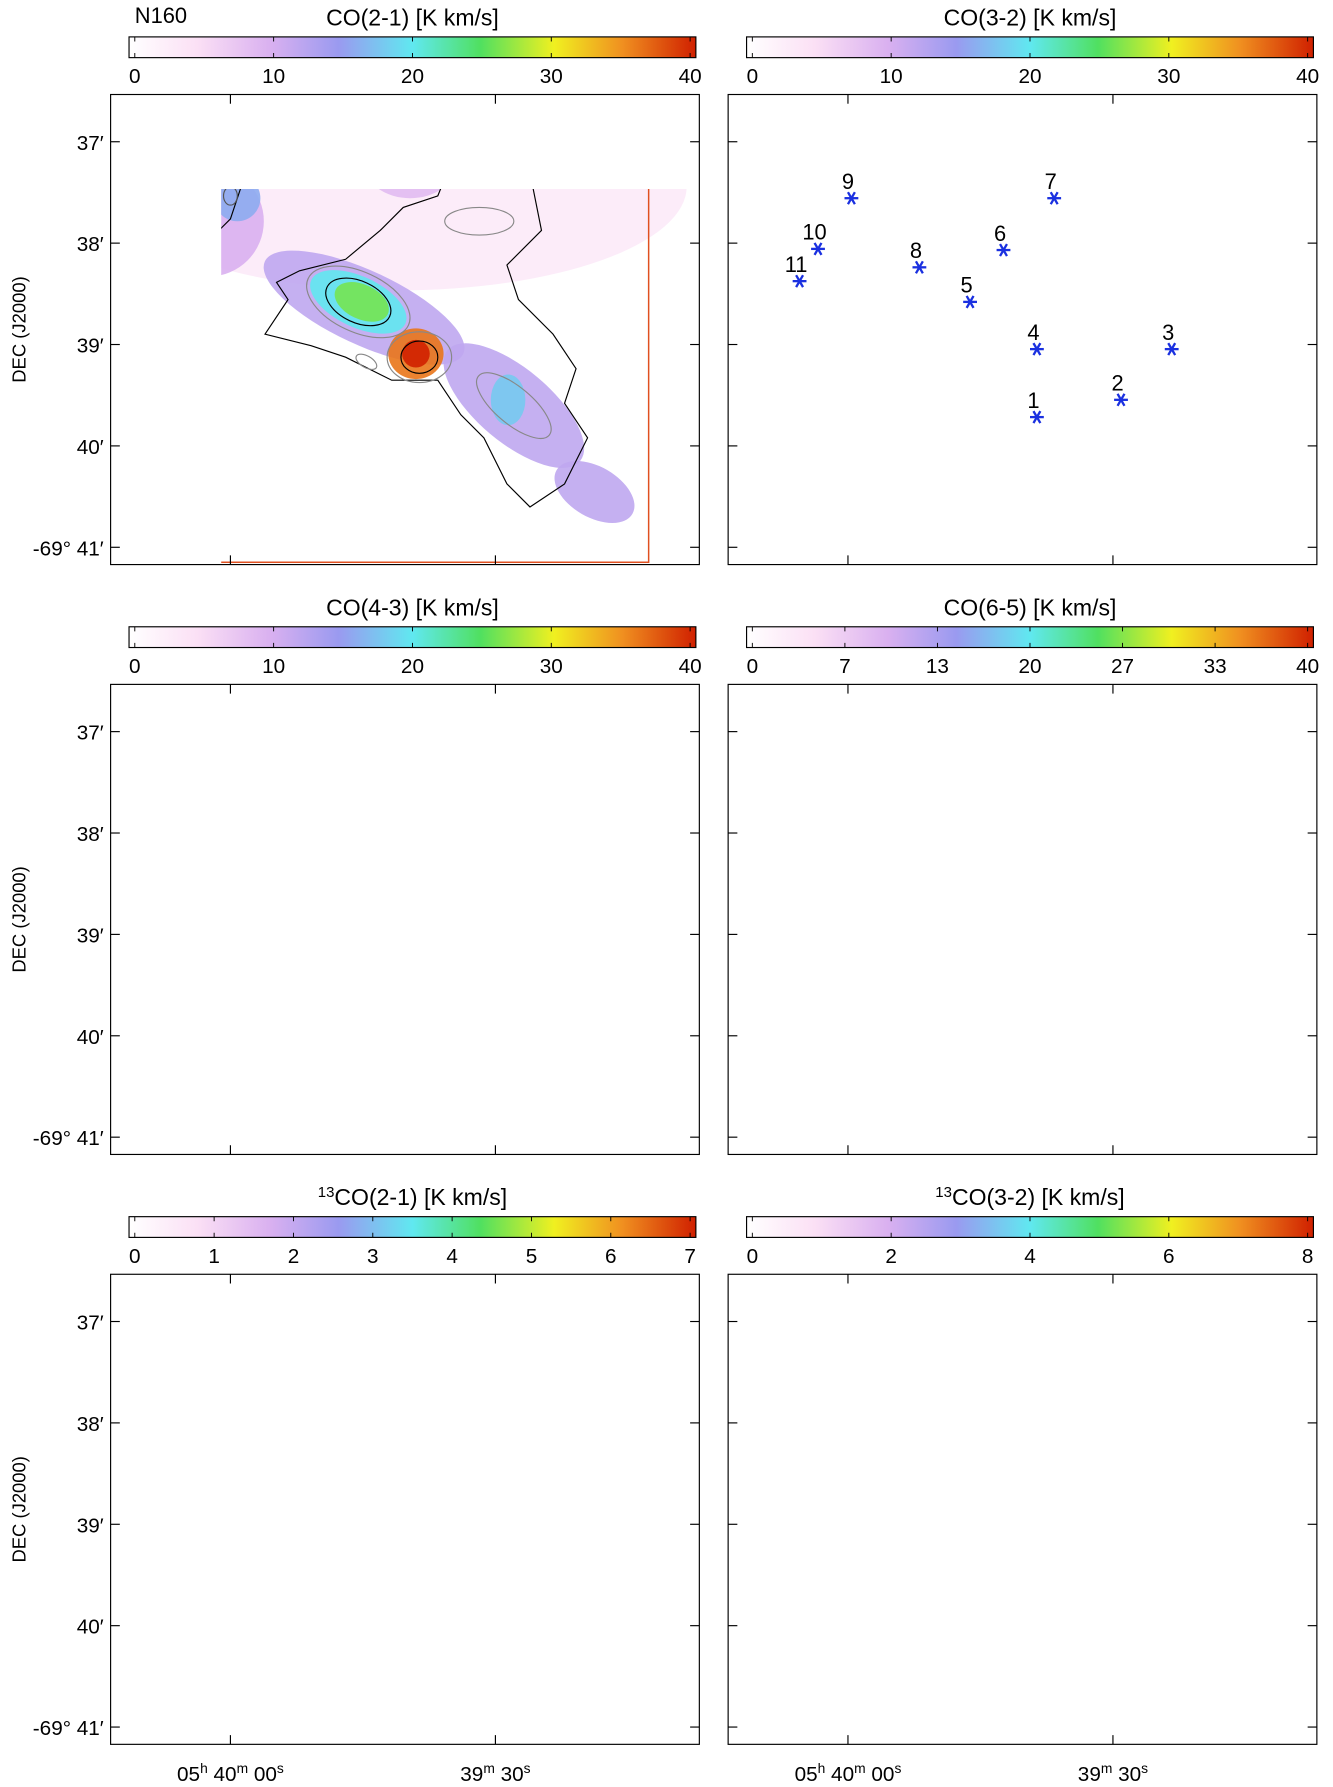 The height and width of the screenshot is (1787, 1333). Describe the element at coordinates (90, 1037) in the screenshot. I see `y-tick-label: 40′` at that location.